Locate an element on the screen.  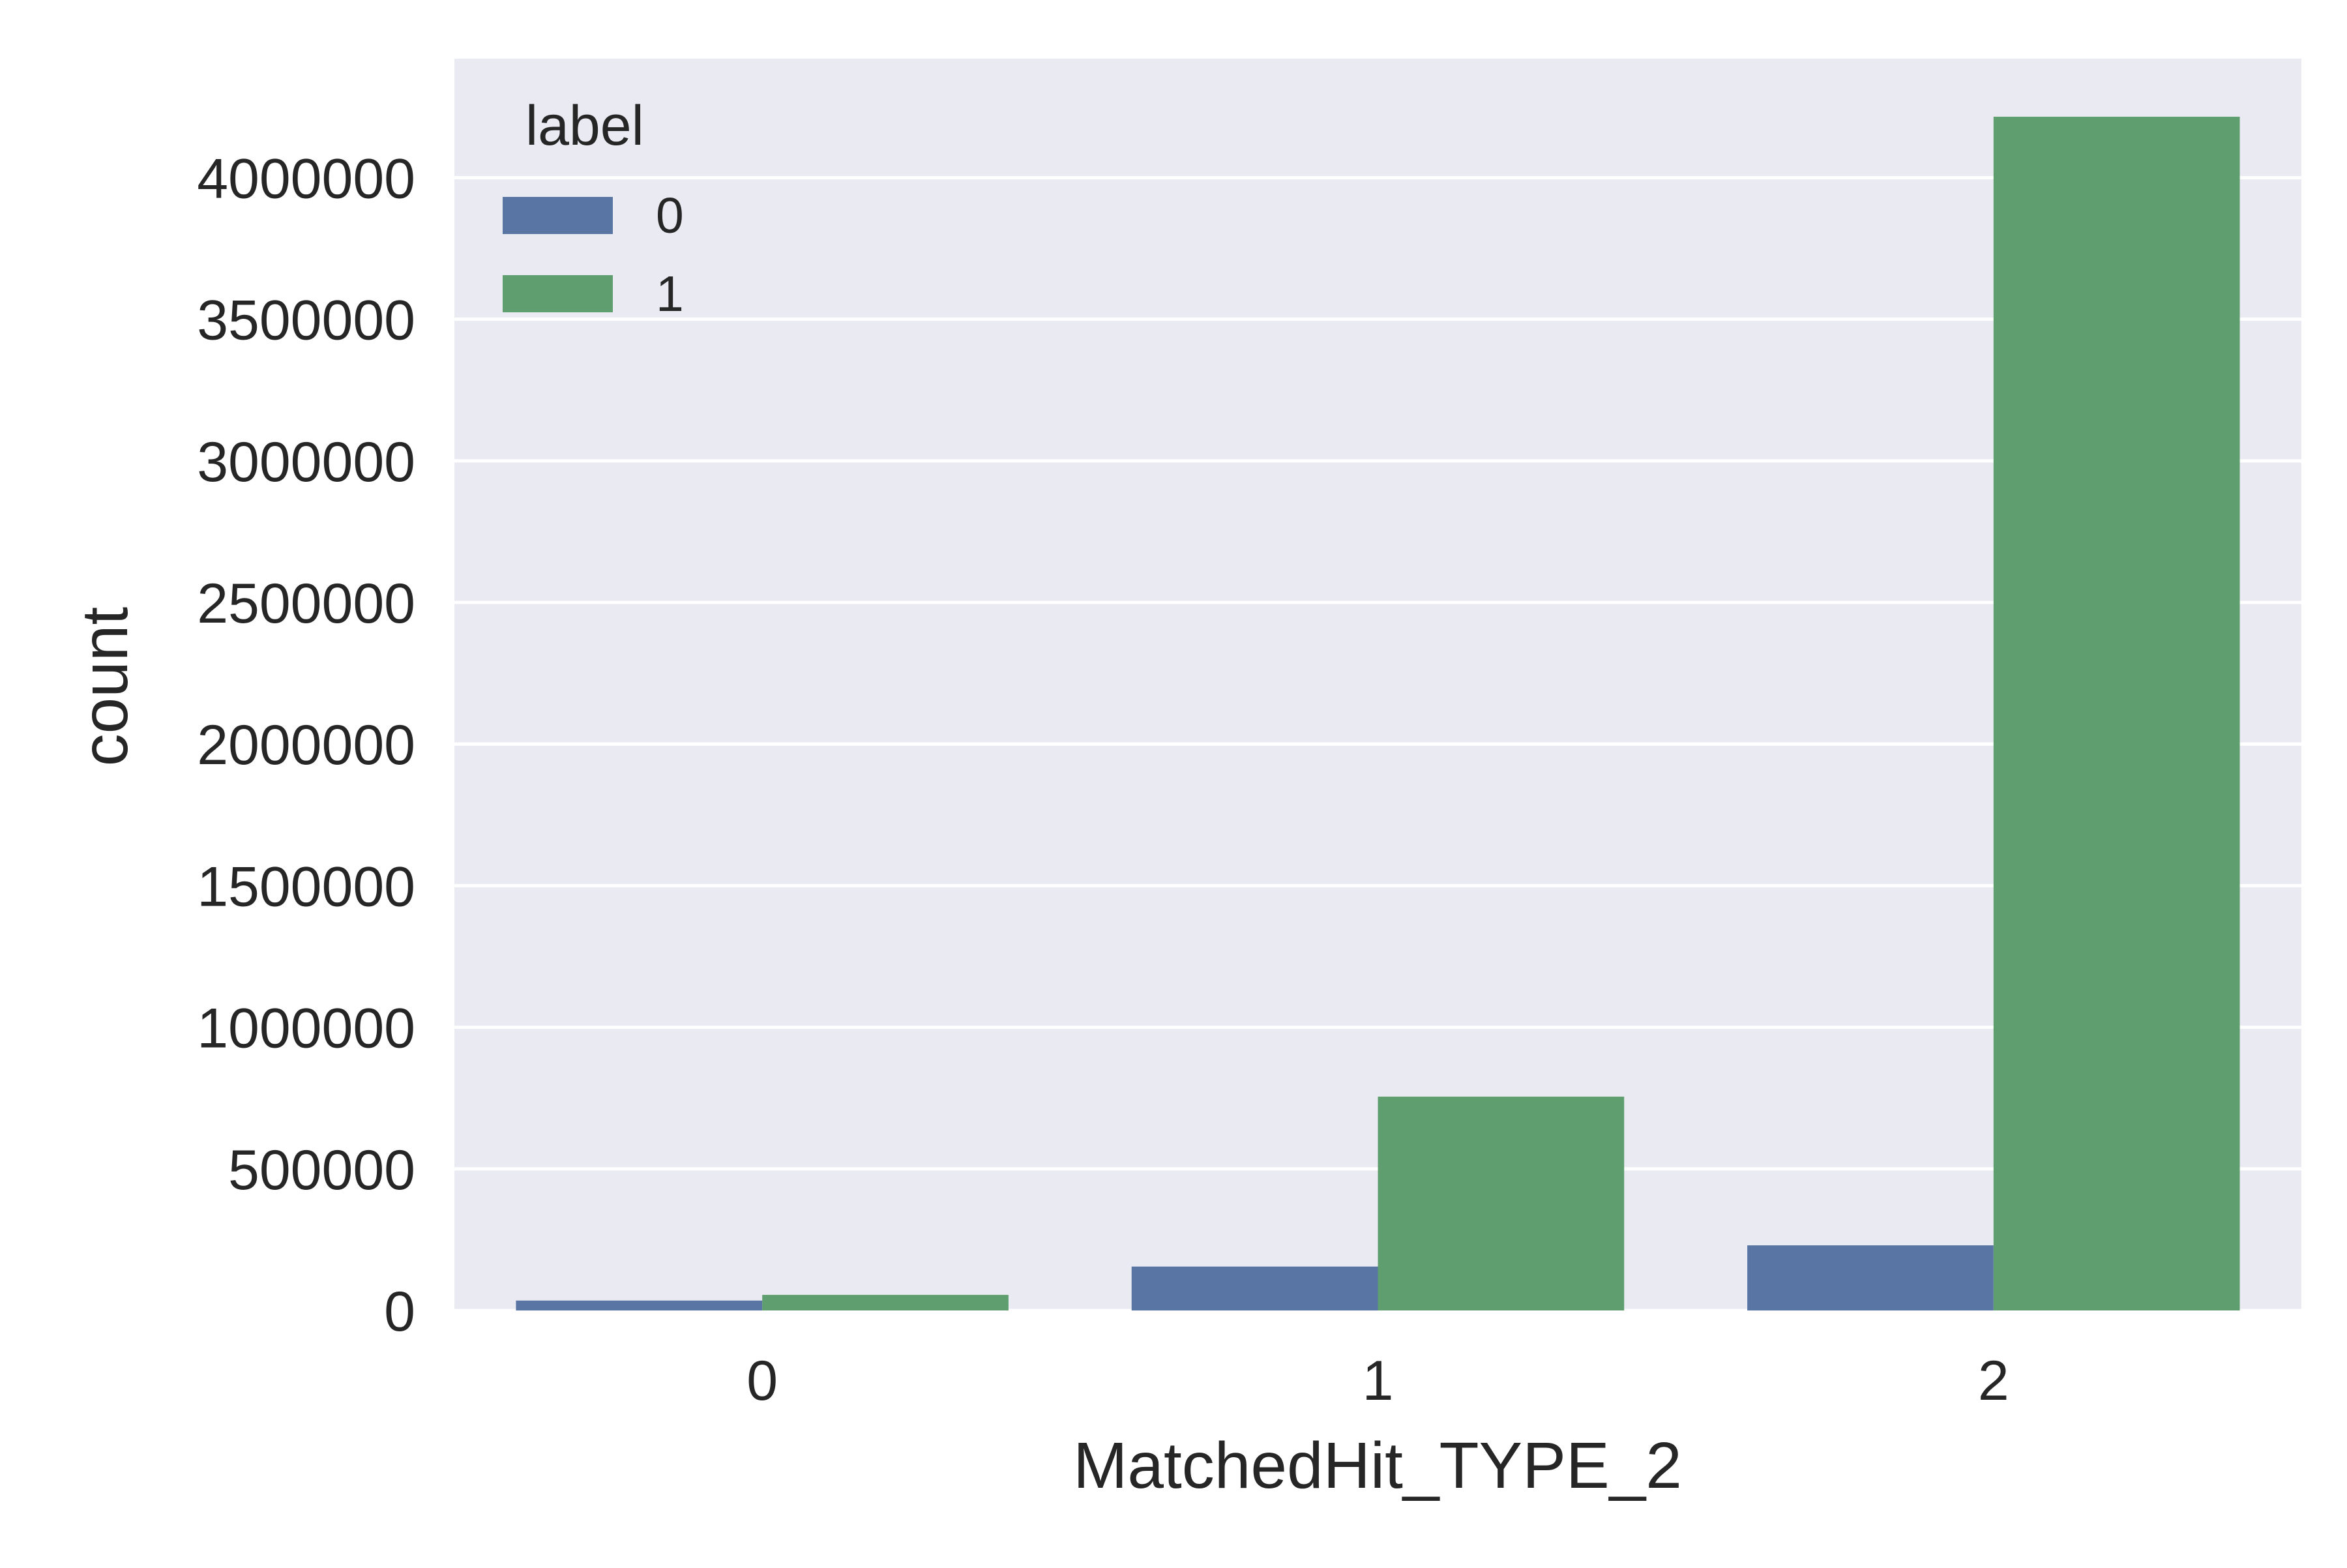
legend-entry-label: 1 is located at coordinates (670, 294).